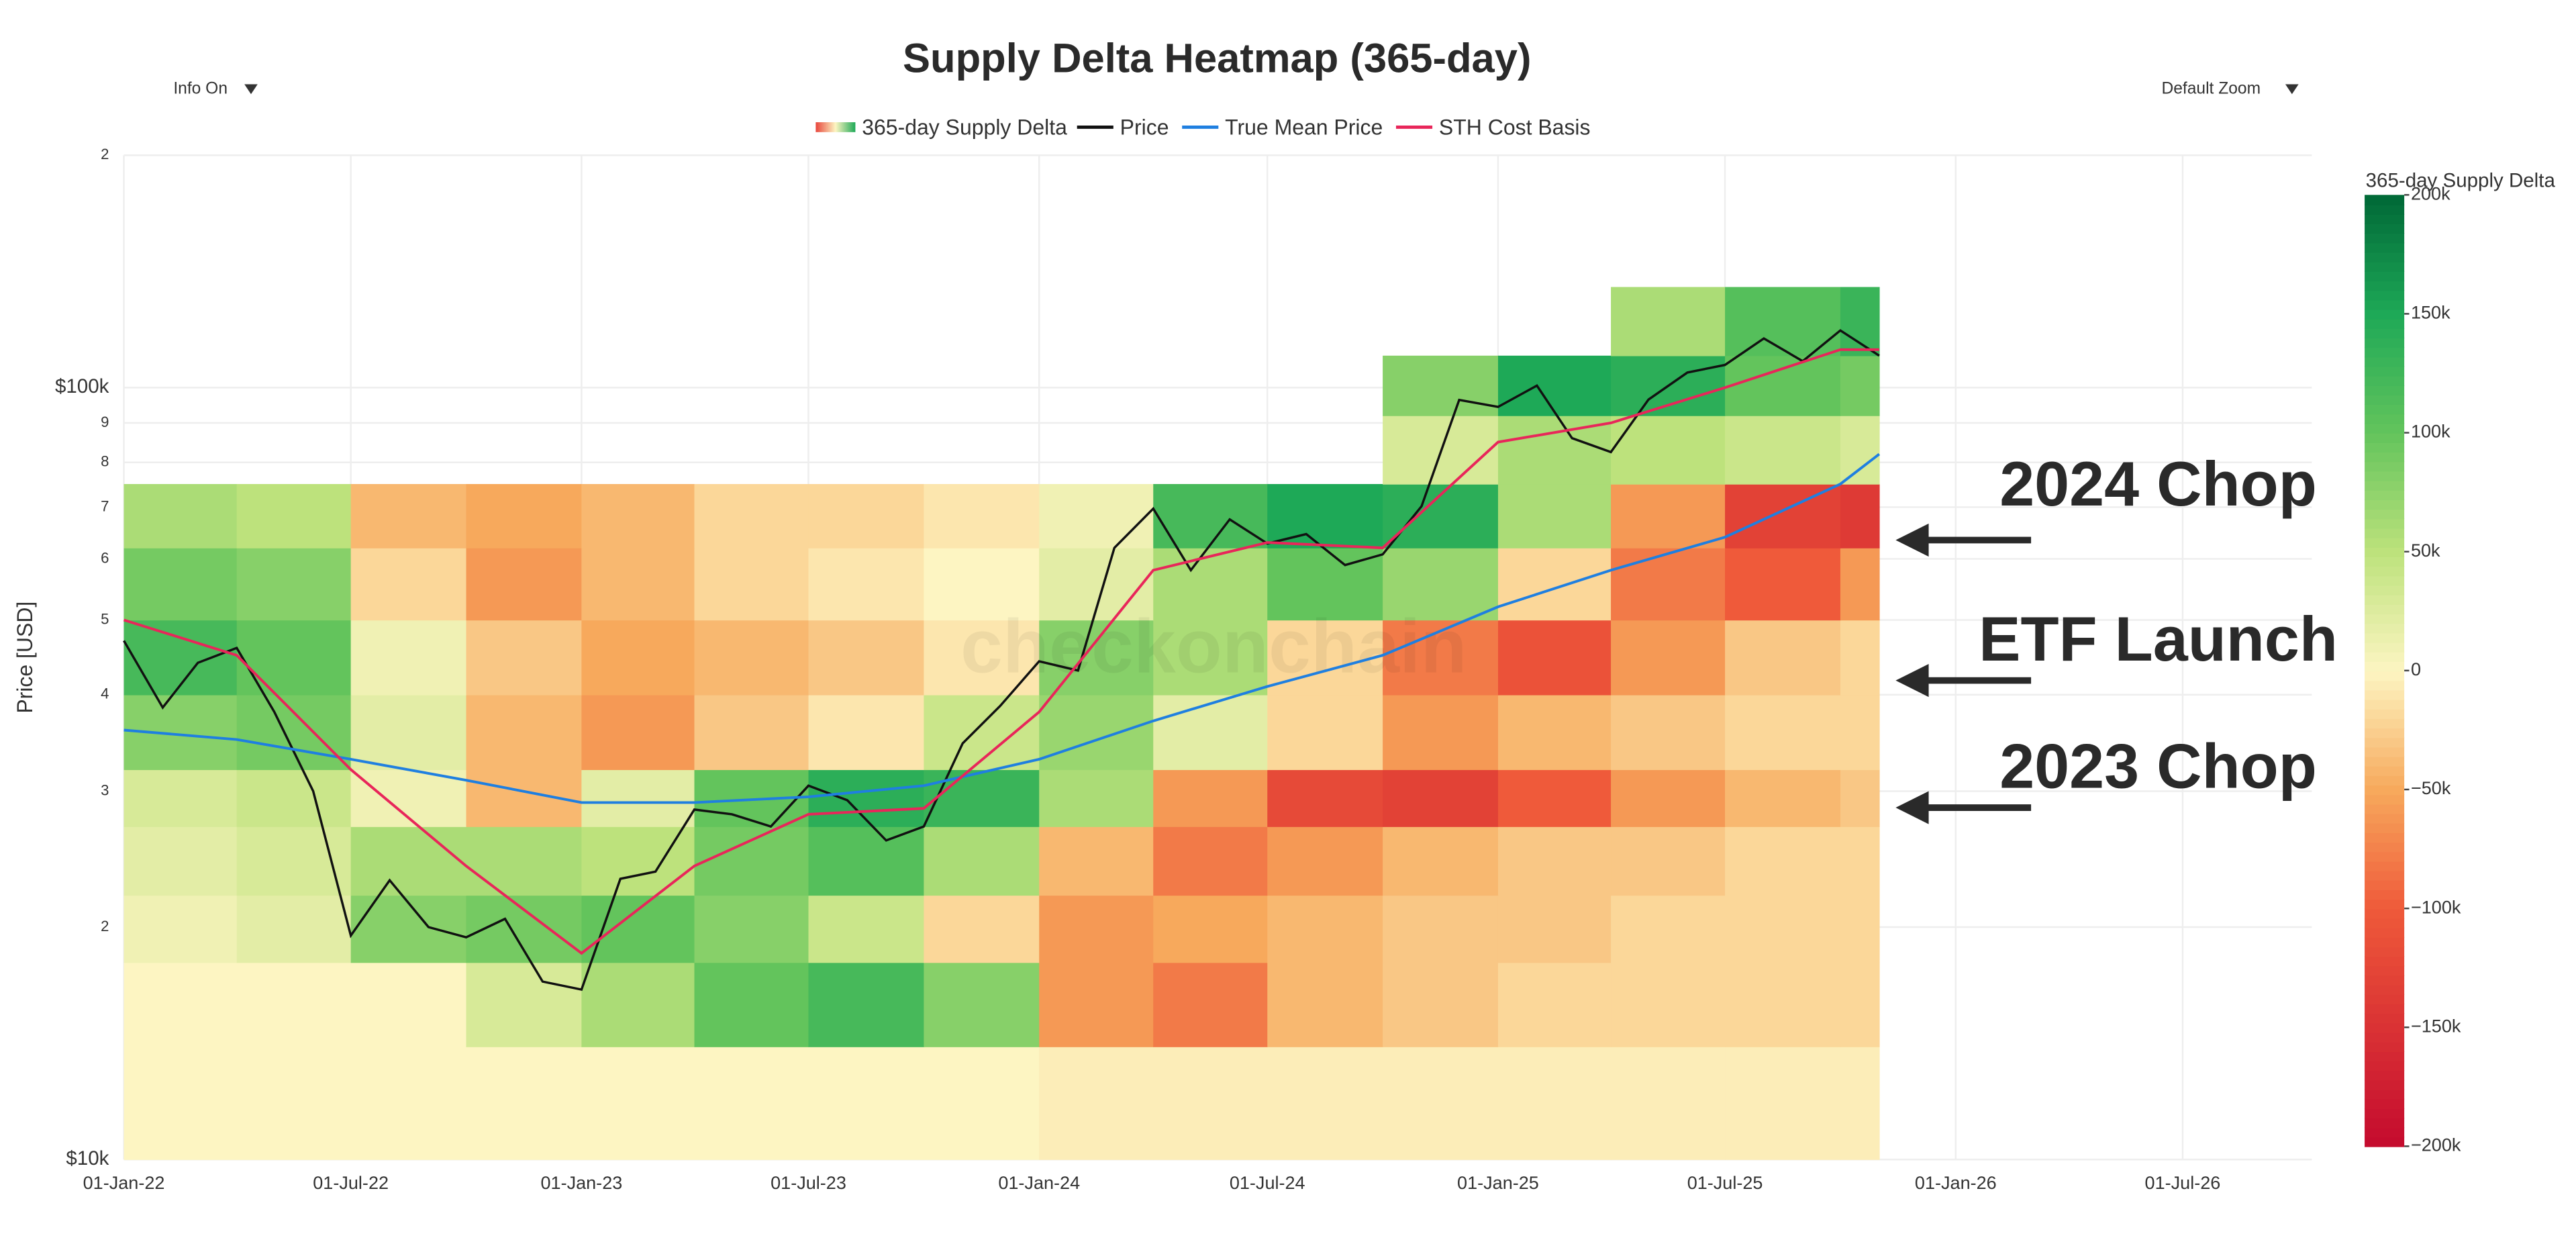 This screenshot has width=2576, height=1246. Describe the element at coordinates (87, 1158) in the screenshot. I see `y-tick-label: $10k` at that location.